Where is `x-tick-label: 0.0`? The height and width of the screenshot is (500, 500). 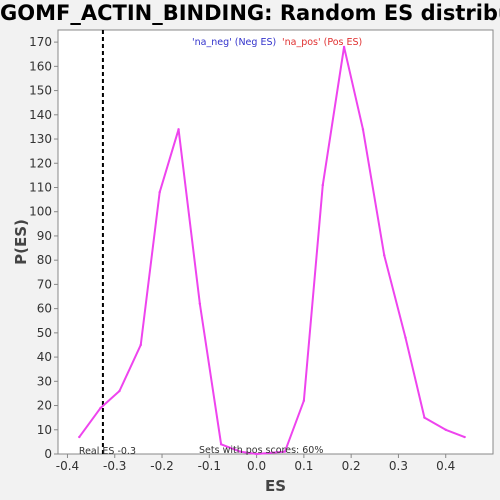
x-tick-label: 0.0 is located at coordinates (256, 466).